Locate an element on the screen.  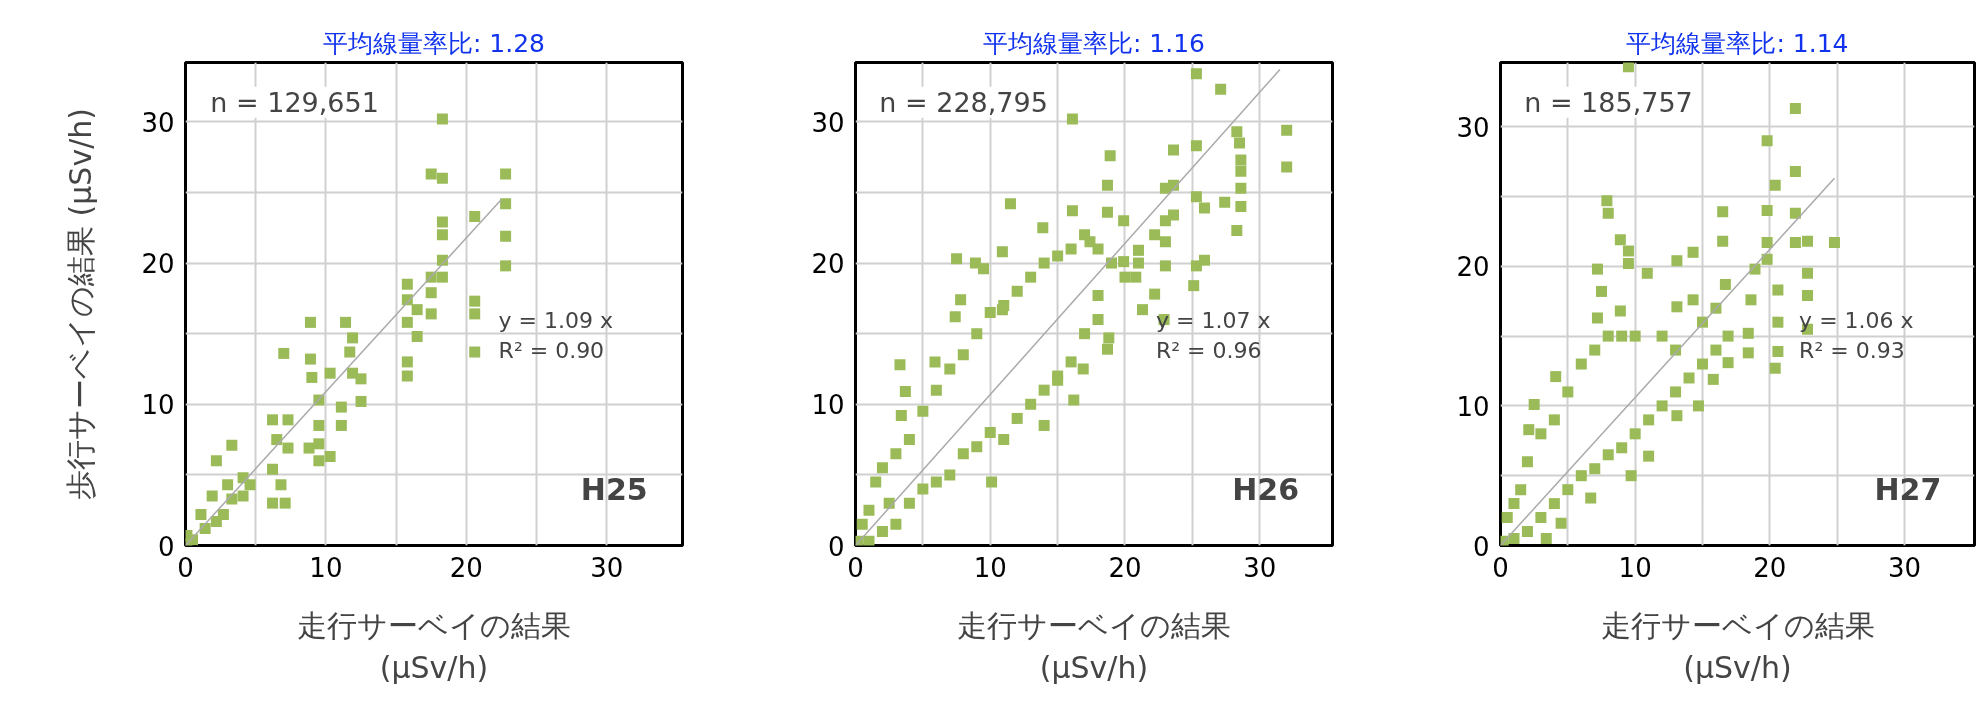
annotation: R² = 0.90 is located at coordinates (551, 350).